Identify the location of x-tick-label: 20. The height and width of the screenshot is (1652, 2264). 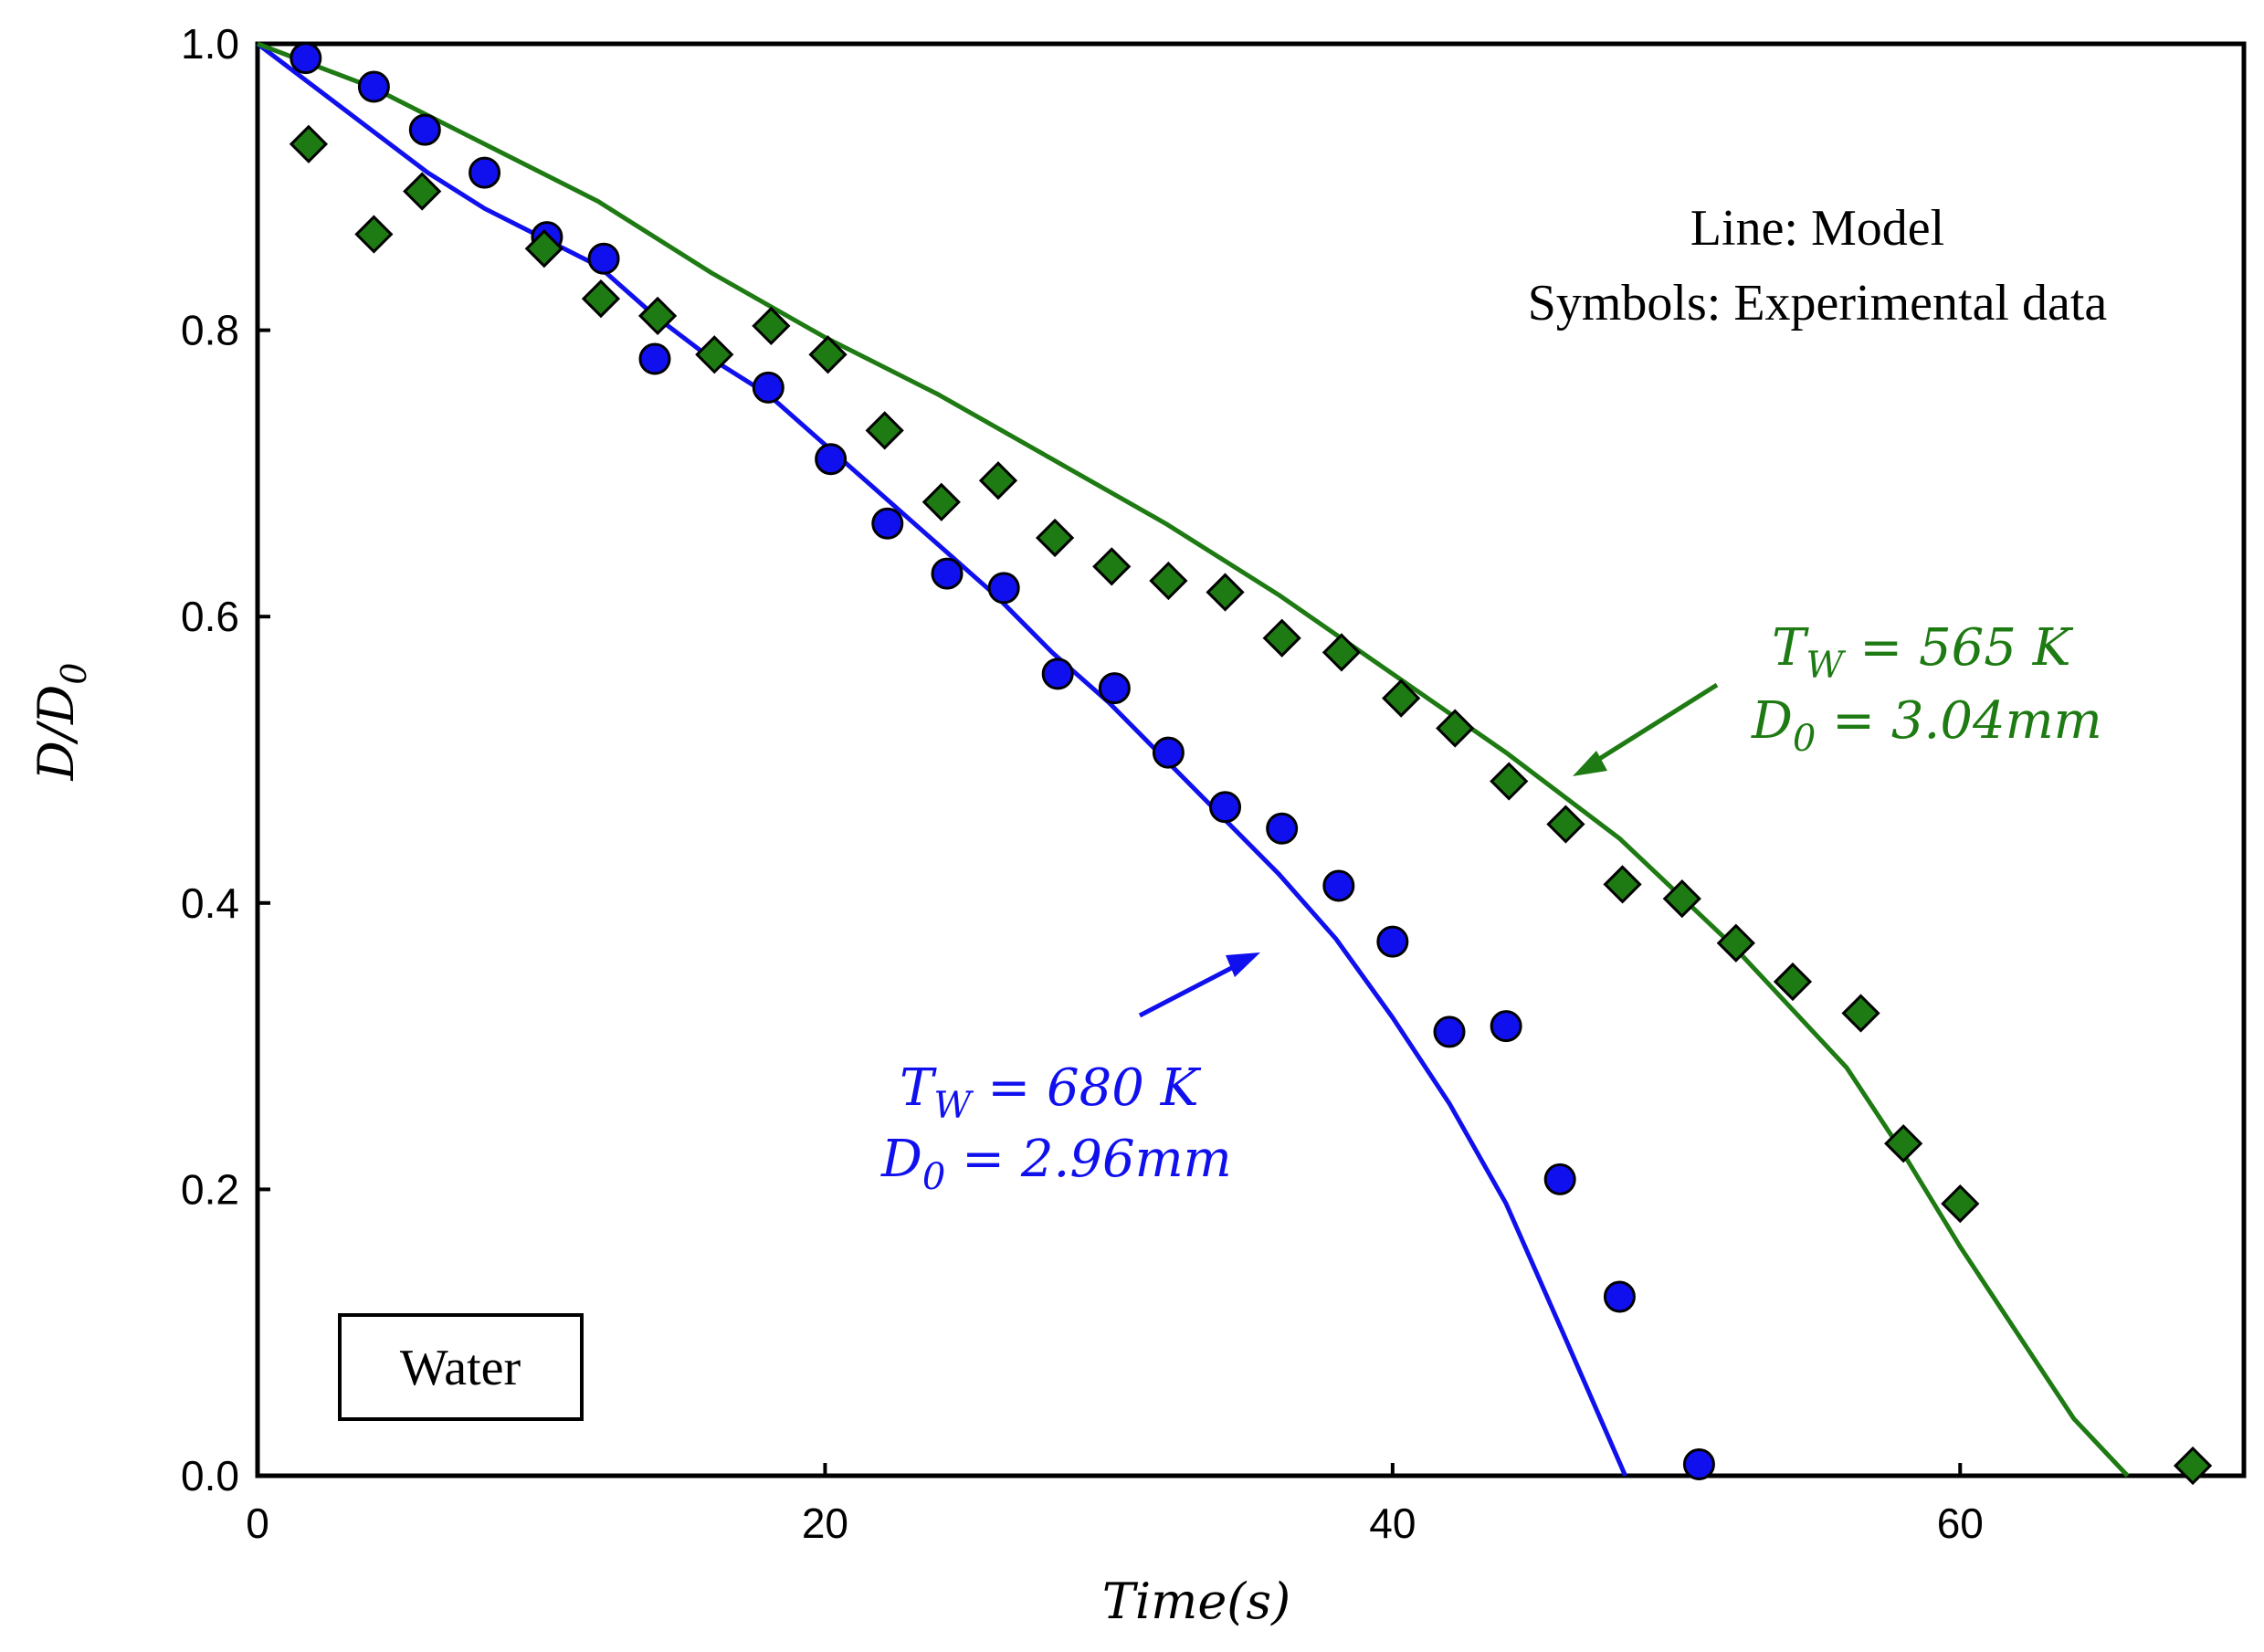
(825, 1523).